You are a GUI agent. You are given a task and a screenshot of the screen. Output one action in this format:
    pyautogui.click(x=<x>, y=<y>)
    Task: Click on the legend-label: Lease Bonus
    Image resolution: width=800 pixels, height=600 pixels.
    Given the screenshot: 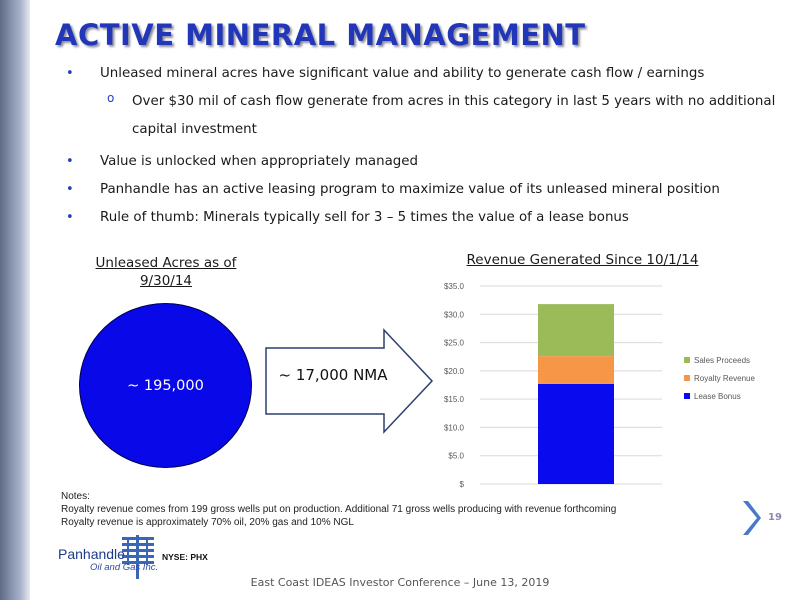 What is the action you would take?
    pyautogui.click(x=717, y=396)
    